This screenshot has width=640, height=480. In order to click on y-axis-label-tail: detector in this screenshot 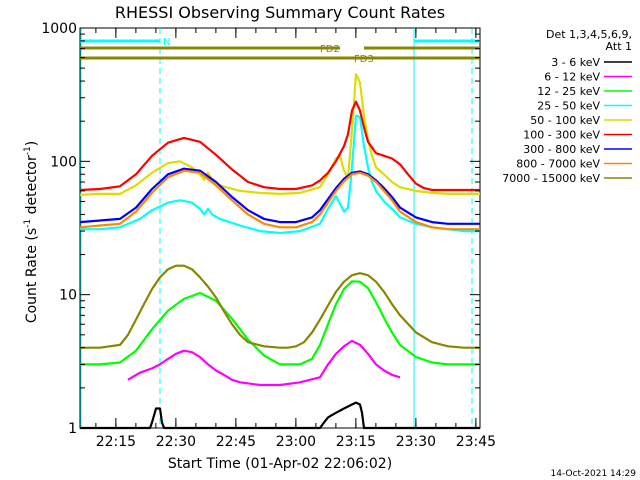, I will do `click(32, 187)`.